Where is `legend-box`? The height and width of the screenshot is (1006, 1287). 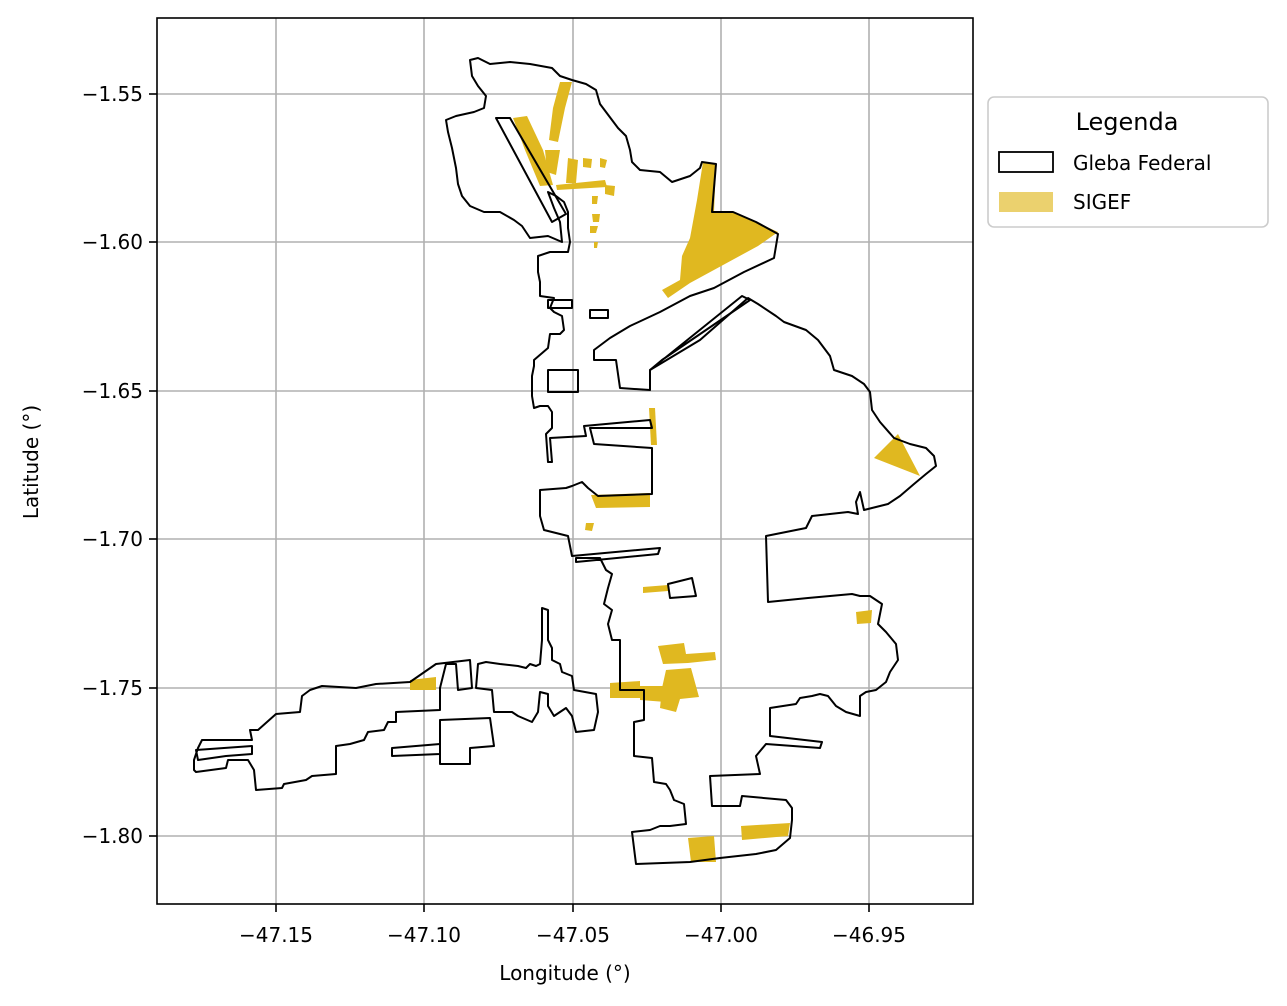
legend-box is located at coordinates (1128, 162).